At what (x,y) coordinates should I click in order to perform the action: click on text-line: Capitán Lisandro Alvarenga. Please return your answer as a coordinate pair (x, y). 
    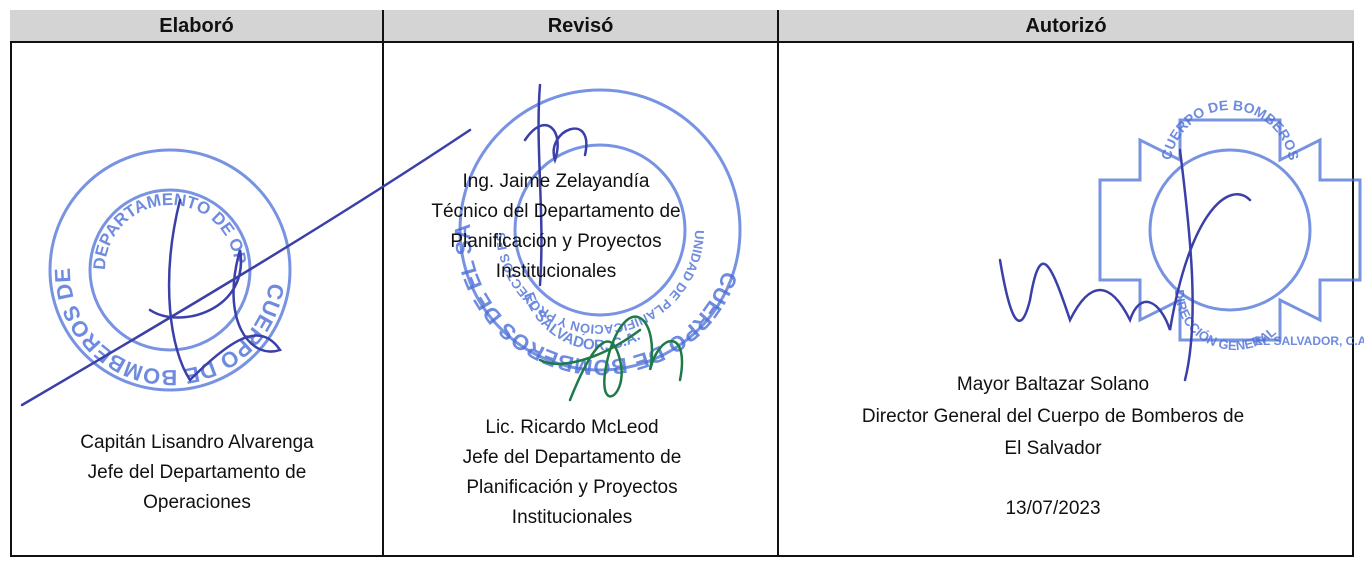
    Looking at the image, I should click on (197, 442).